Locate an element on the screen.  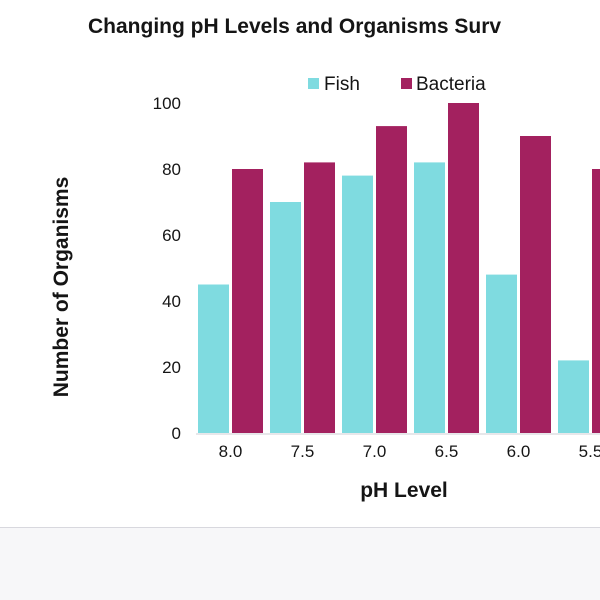
bar-fish-5.5 is located at coordinates (573, 396).